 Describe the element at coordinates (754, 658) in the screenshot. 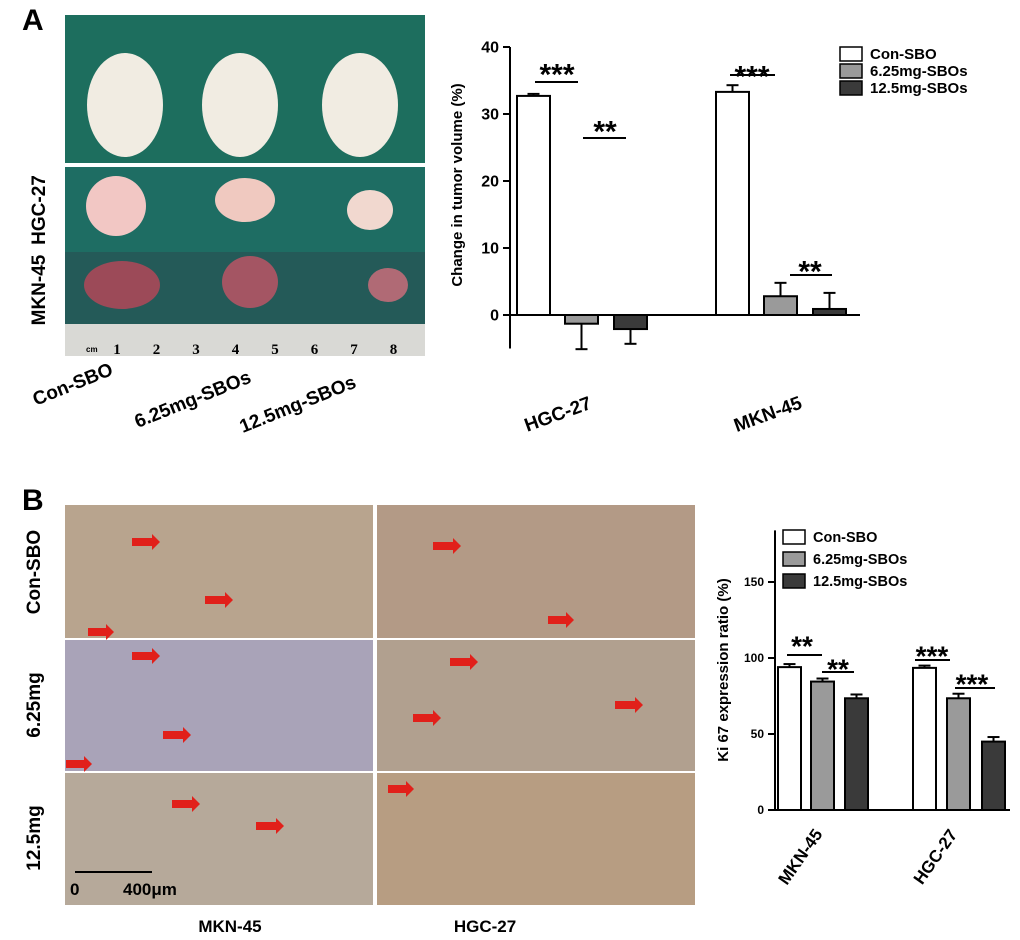

I see `y-tick-label: 100` at that location.